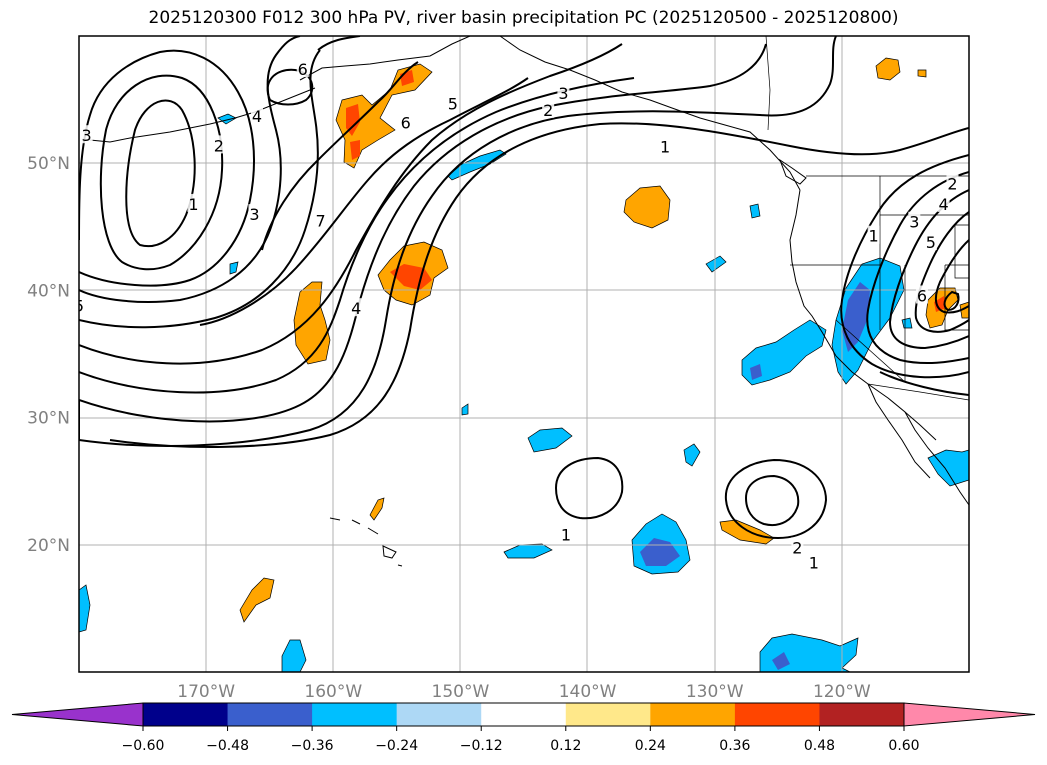 This screenshot has height=765, width=1047. Describe the element at coordinates (650, 746) in the screenshot. I see `colorbar-tick-label: 0.24` at that location.